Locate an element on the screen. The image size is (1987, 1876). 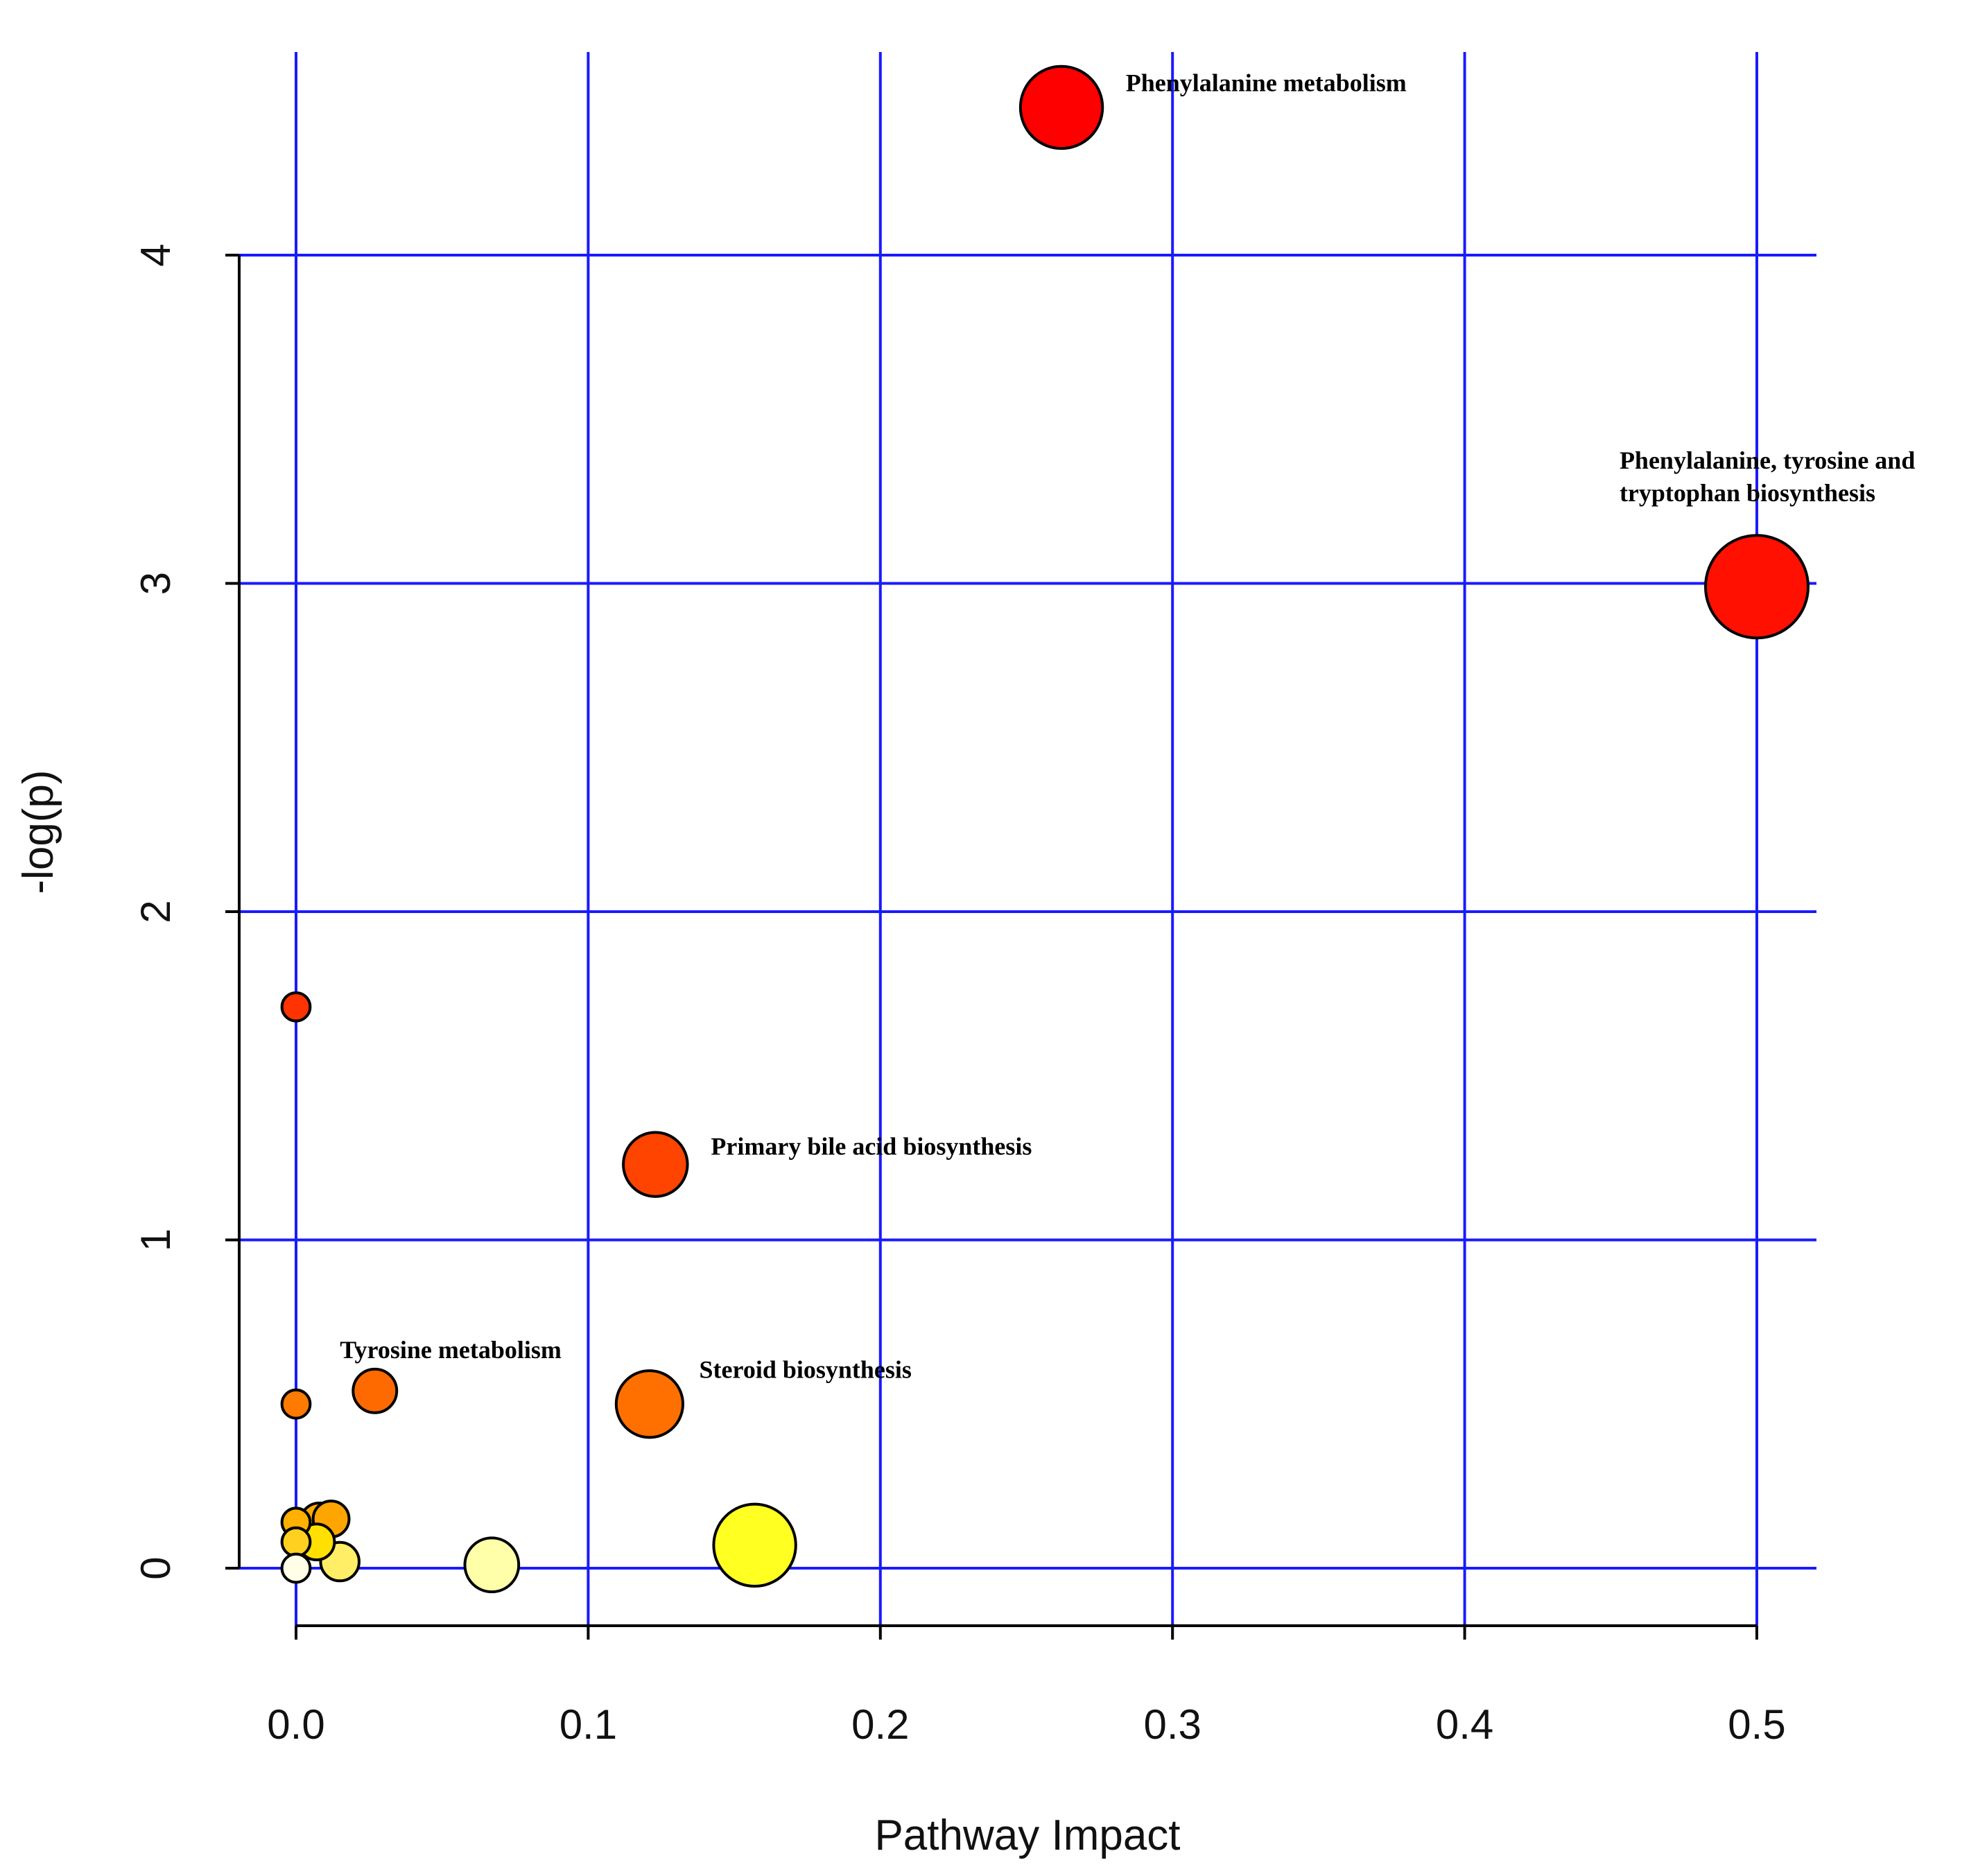
point-label-3: Primary bile acid biosynthesis is located at coordinates (871, 1146).